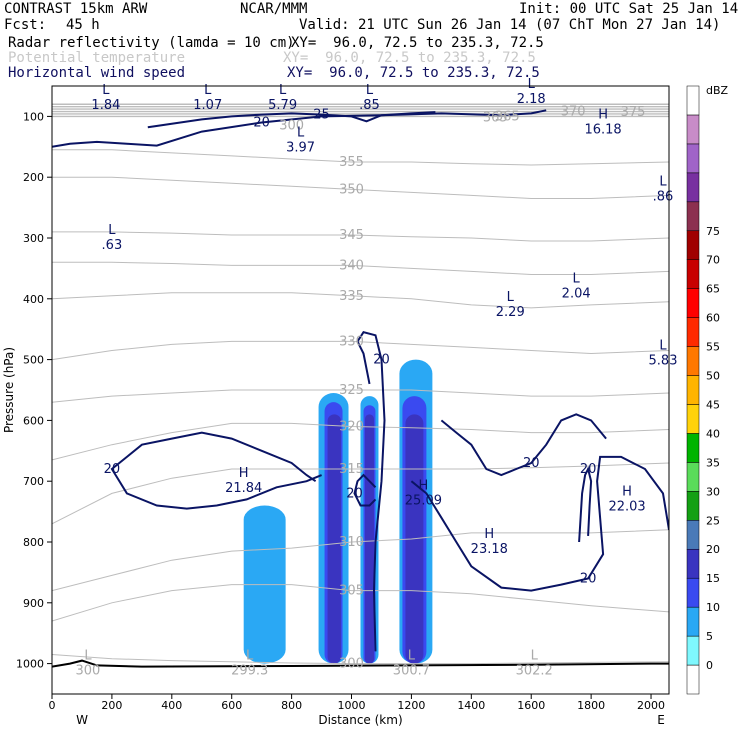 Image resolution: width=740 pixels, height=740 pixels. Describe the element at coordinates (713, 462) in the screenshot. I see `colorbar-tick-label: 35` at that location.